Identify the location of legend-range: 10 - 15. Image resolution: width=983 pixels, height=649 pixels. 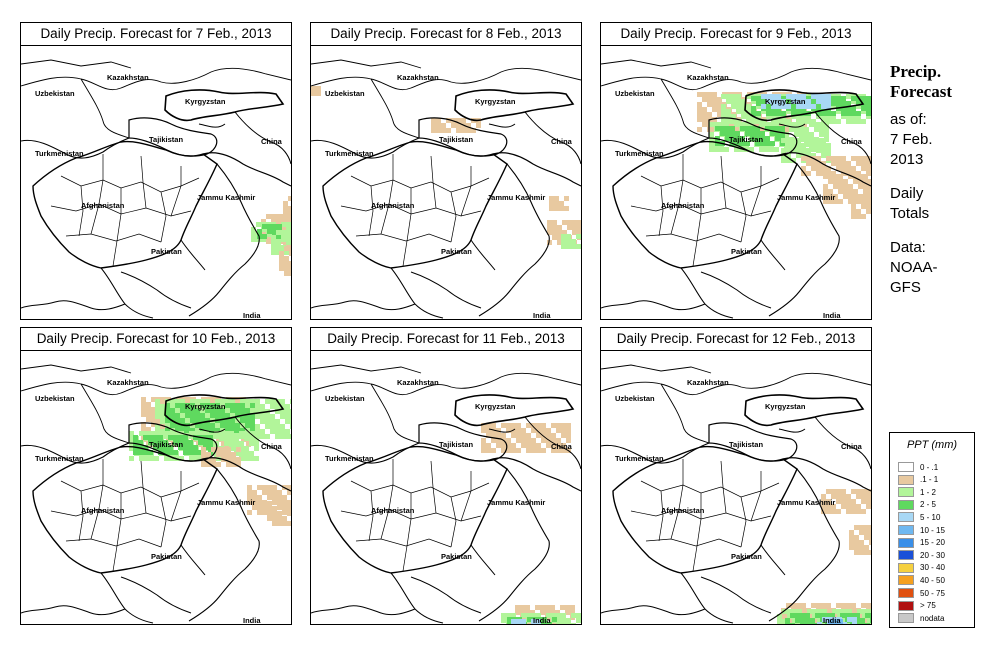
(932, 530).